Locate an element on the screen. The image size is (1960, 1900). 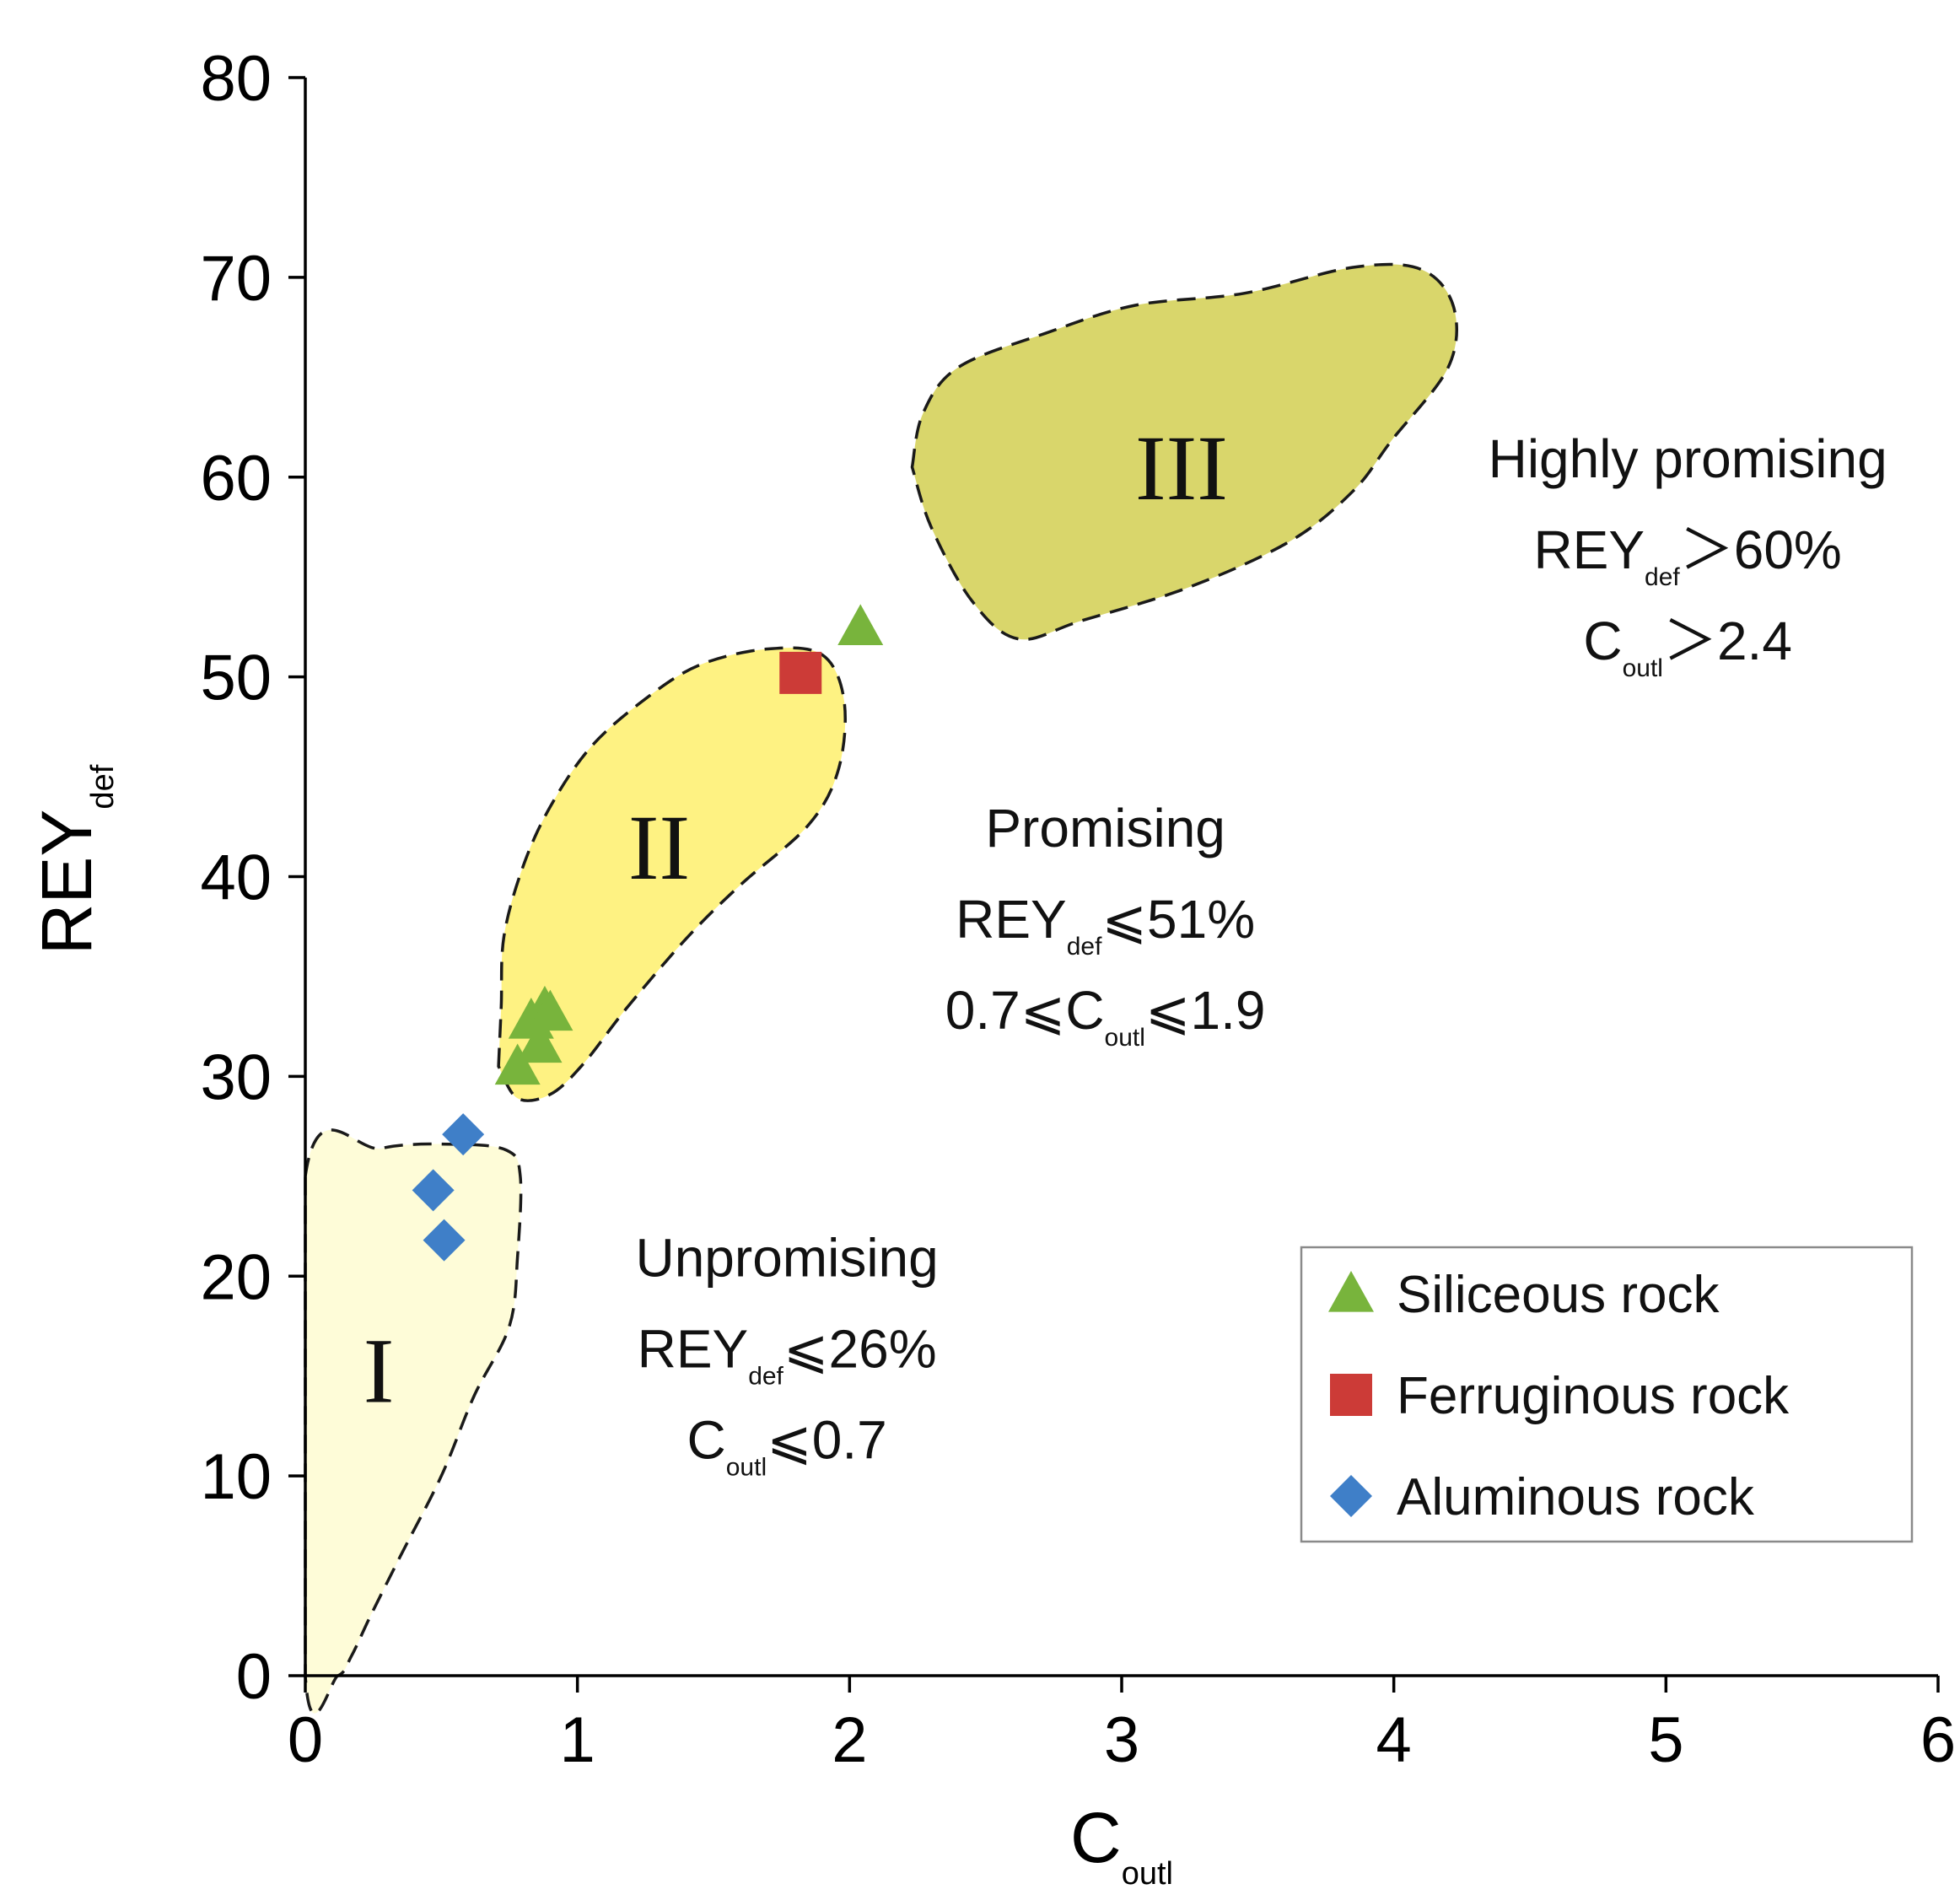
y-tick-label: 10 is located at coordinates (236, 1477).